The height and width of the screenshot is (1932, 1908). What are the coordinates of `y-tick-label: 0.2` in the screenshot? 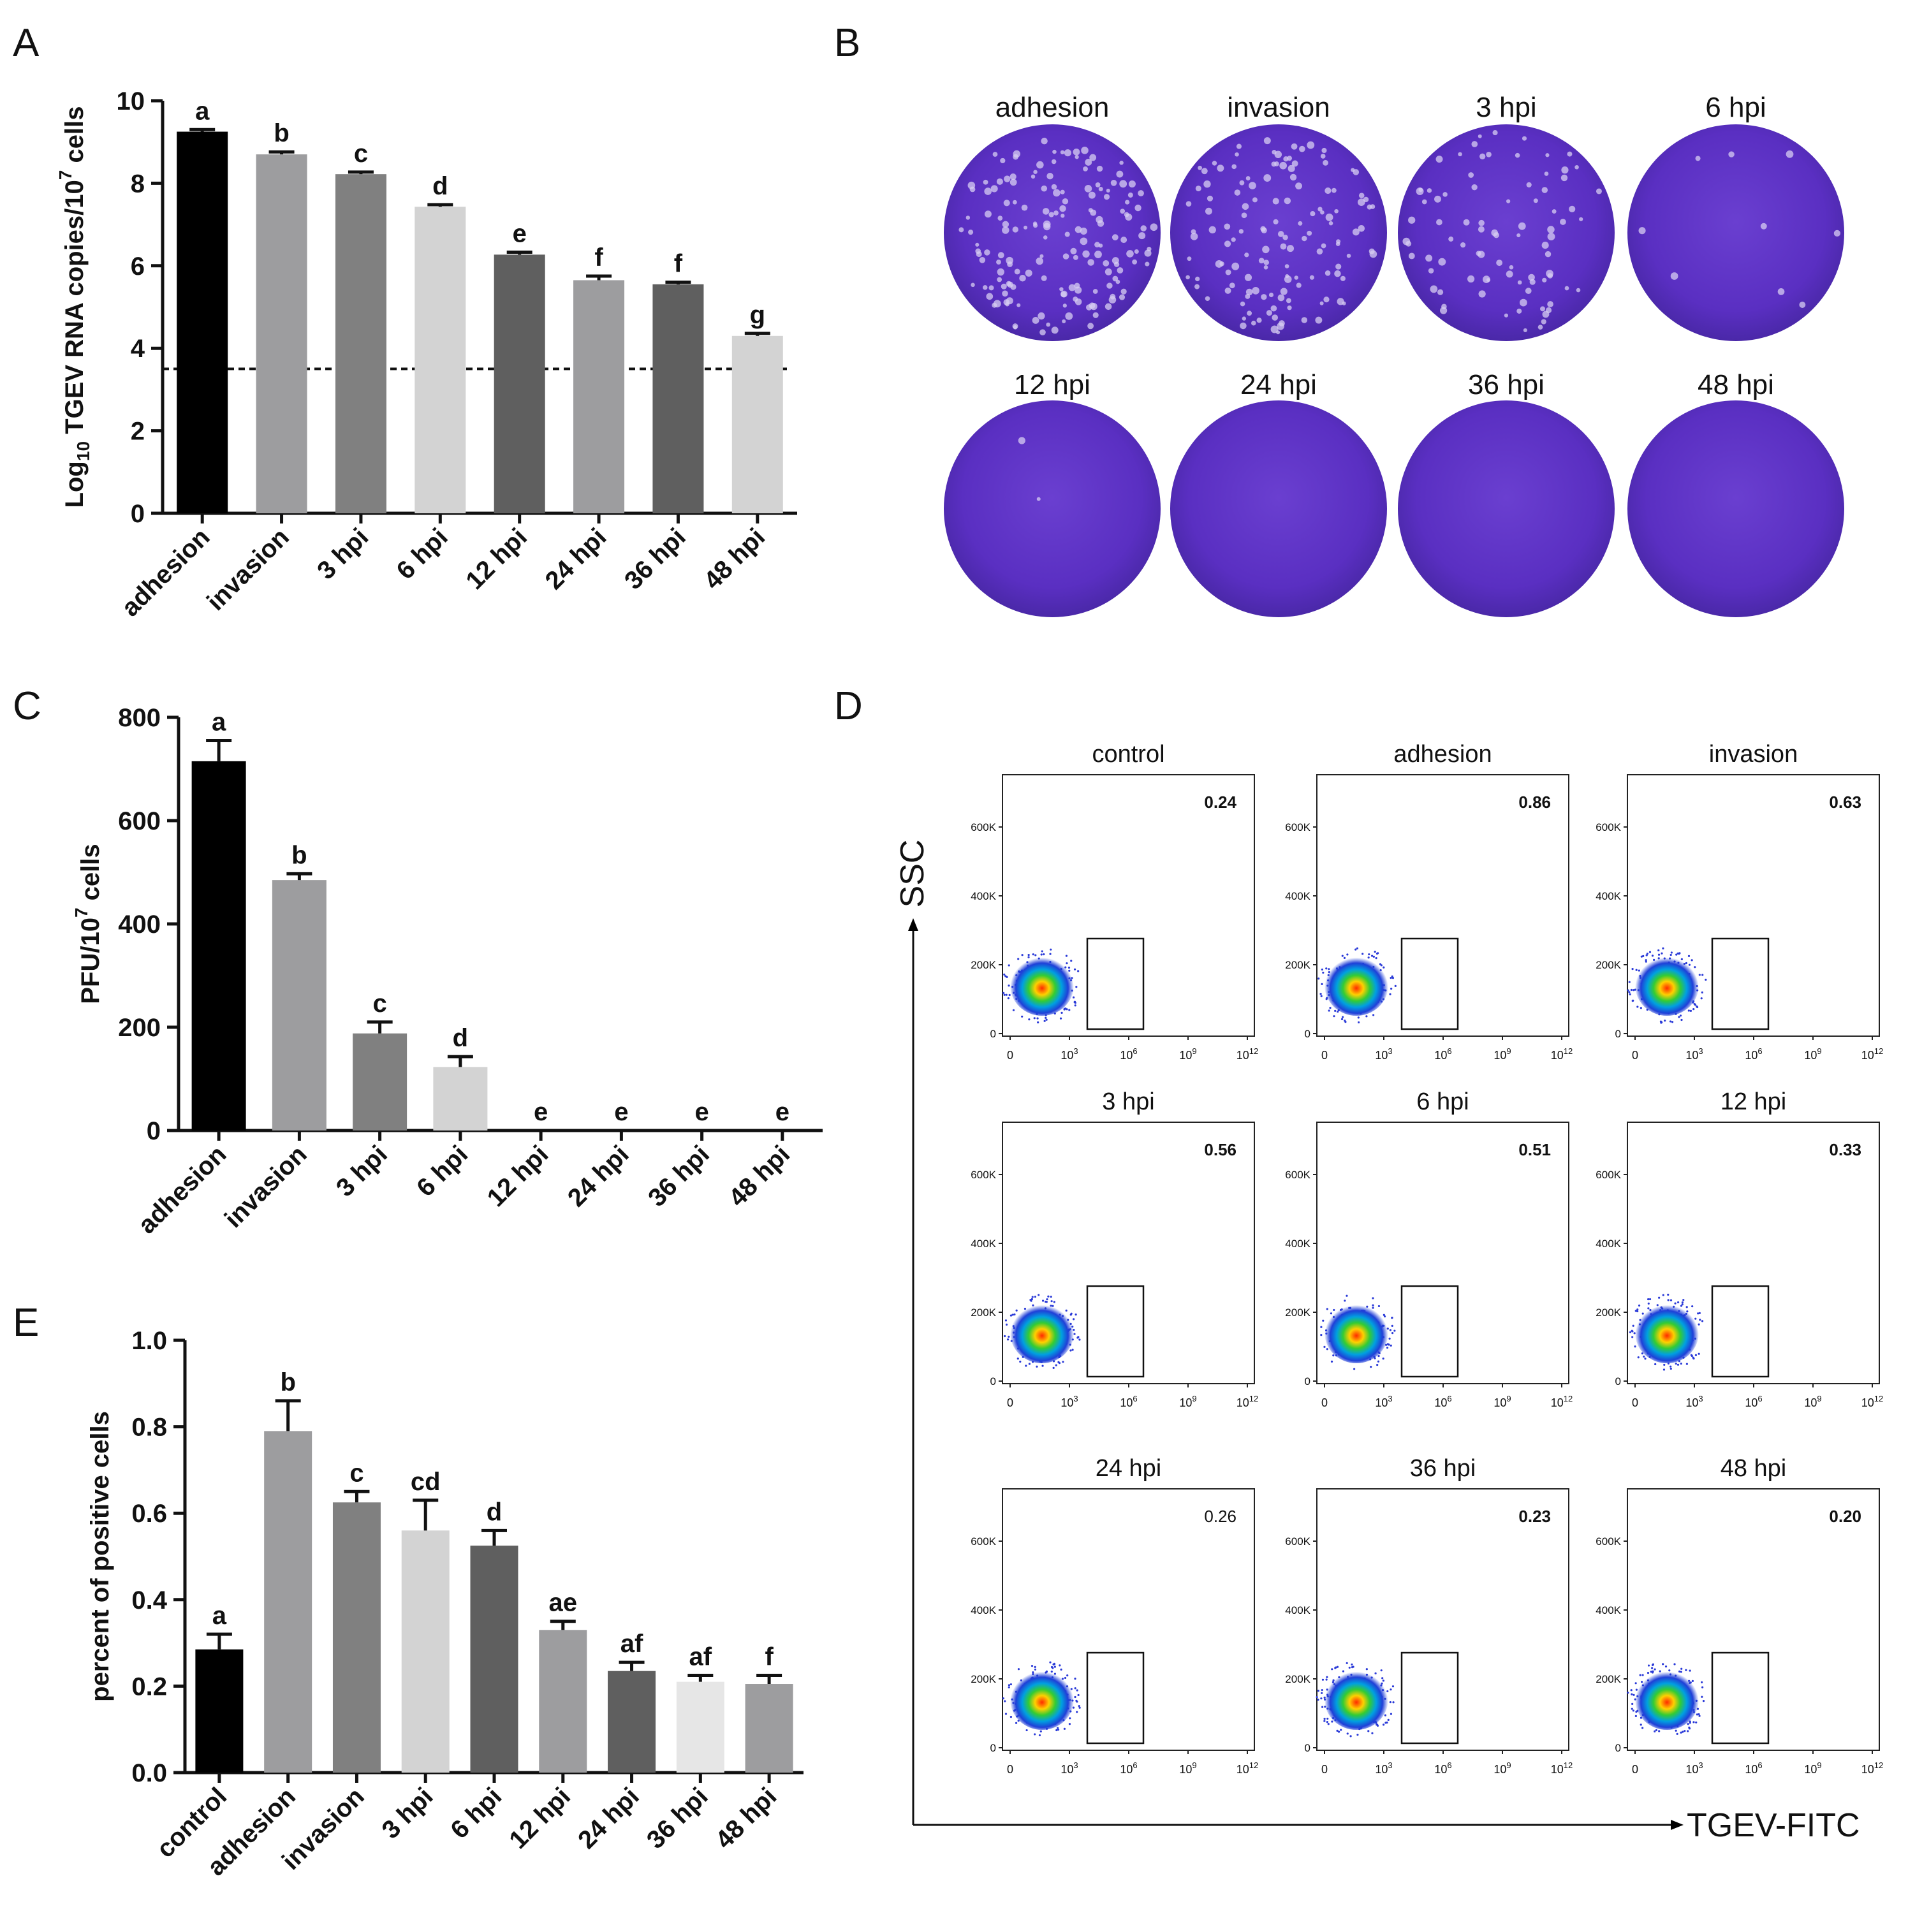 It's located at (149, 1686).